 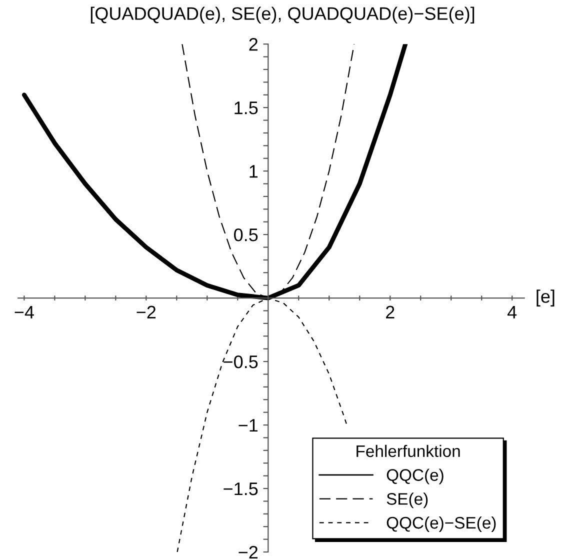 I want to click on legend-label: QQC(e), so click(x=415, y=476).